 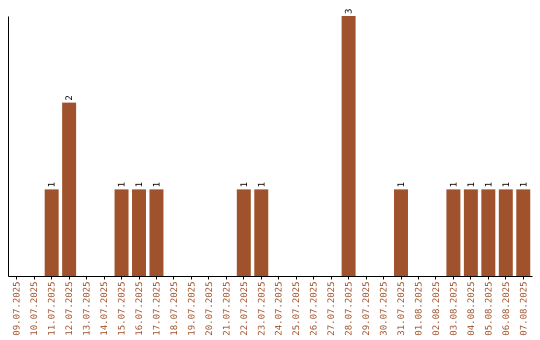 I want to click on x-tick-label: 02.08.2025, so click(x=437, y=309).